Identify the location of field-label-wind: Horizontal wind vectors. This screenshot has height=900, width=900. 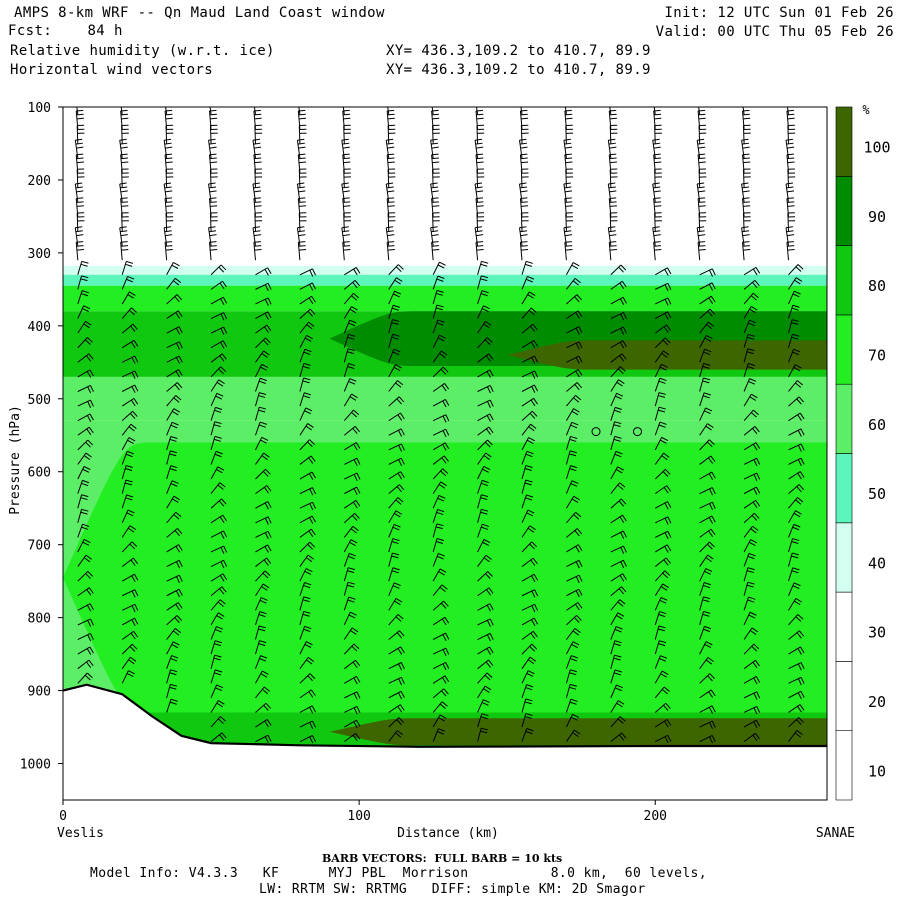
(112, 70).